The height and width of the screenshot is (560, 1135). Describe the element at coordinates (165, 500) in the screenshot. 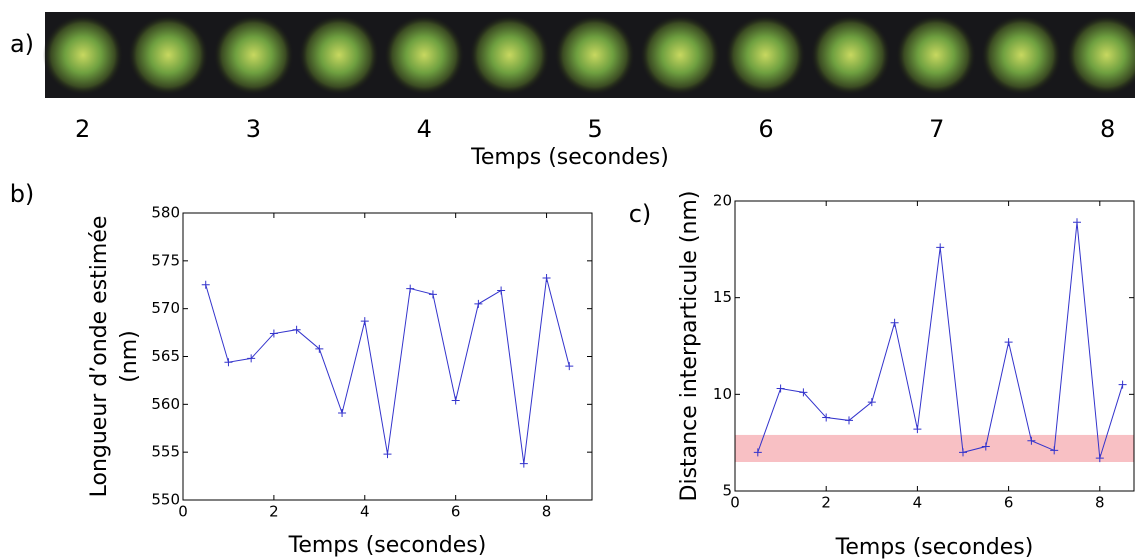

I see `y-tick-label: 550` at that location.